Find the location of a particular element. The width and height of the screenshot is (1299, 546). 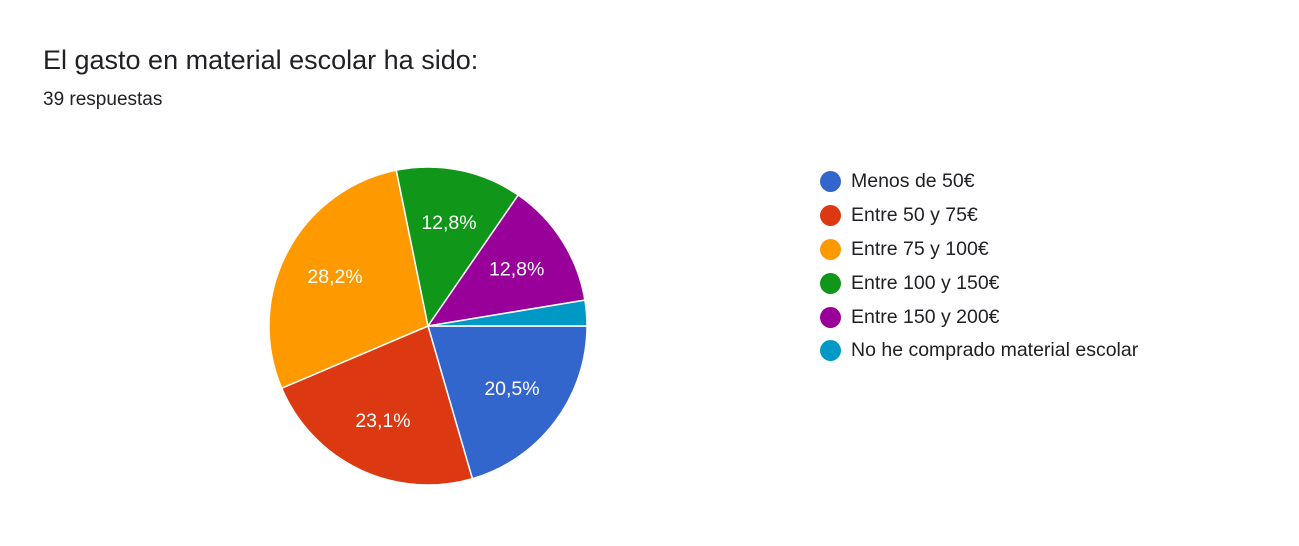

pie-slice-label-1: 20,5% is located at coordinates (511, 389).